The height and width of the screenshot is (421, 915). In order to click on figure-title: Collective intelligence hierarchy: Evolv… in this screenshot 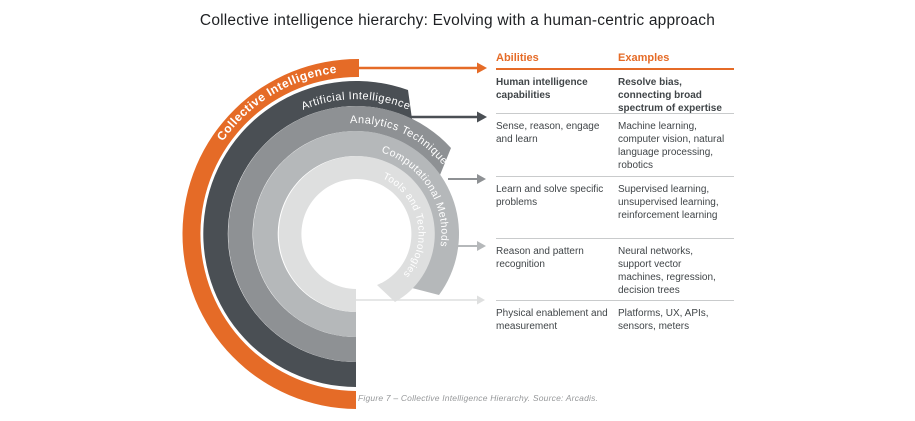, I will do `click(457, 20)`.